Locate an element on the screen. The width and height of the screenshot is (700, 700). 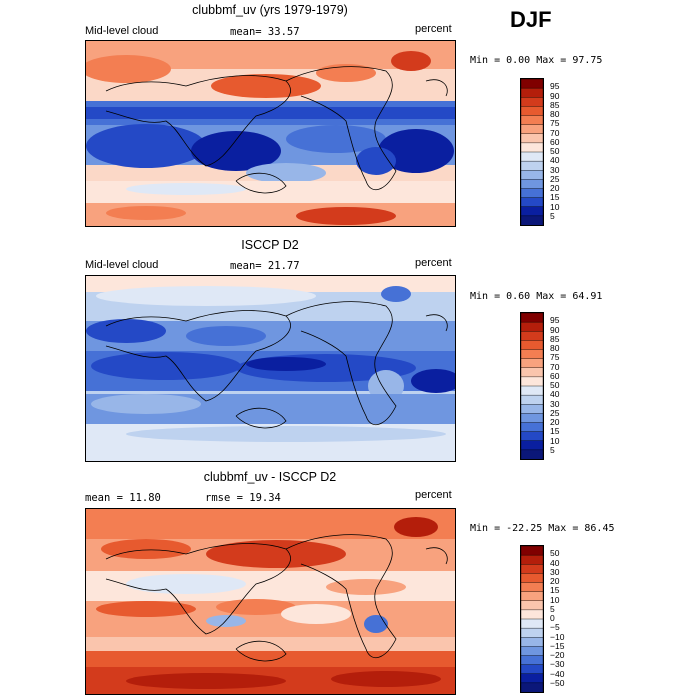
panel-2-colorbar-tick-label: 80 is located at coordinates (555, 348).